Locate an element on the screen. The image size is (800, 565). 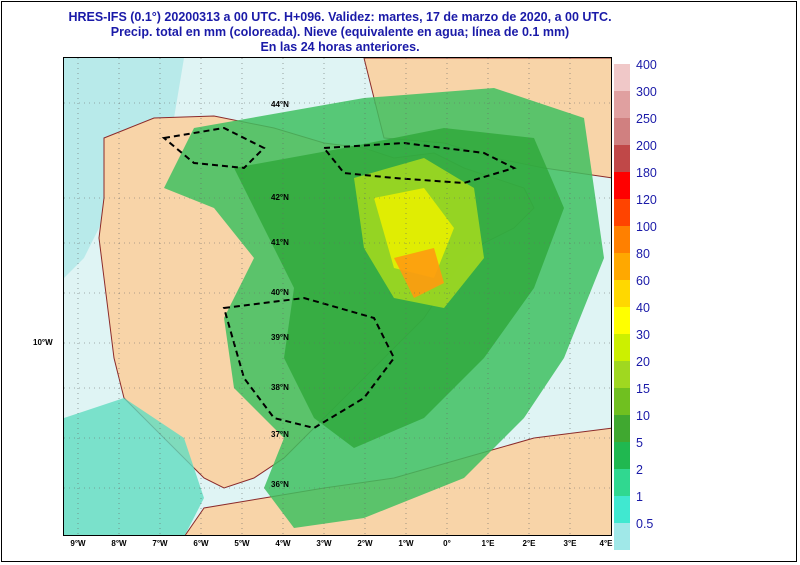
title-line-3: En las 24 horas anteriores. is located at coordinates (340, 47).